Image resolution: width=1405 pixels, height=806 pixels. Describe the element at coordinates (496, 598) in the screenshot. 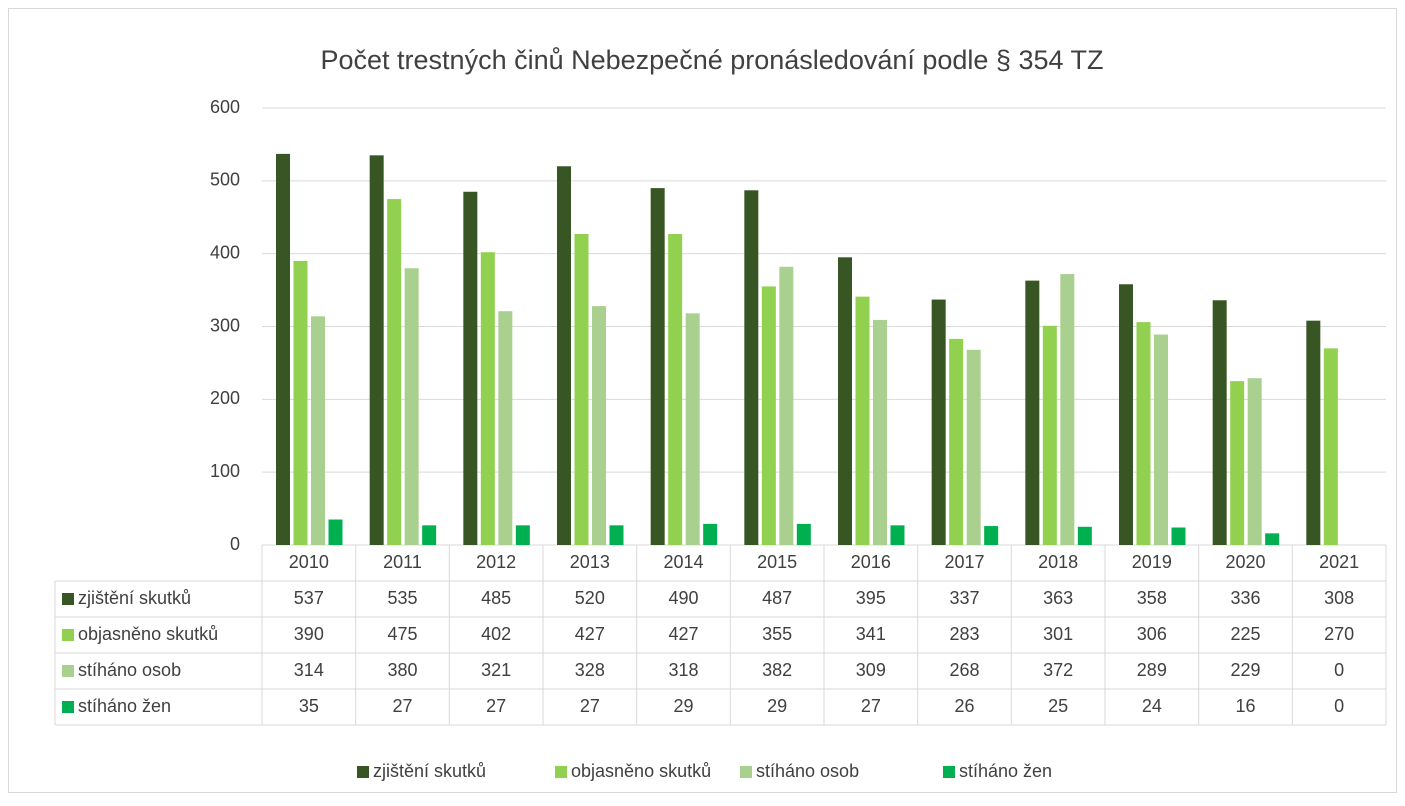

I see `table-cell: 485` at that location.